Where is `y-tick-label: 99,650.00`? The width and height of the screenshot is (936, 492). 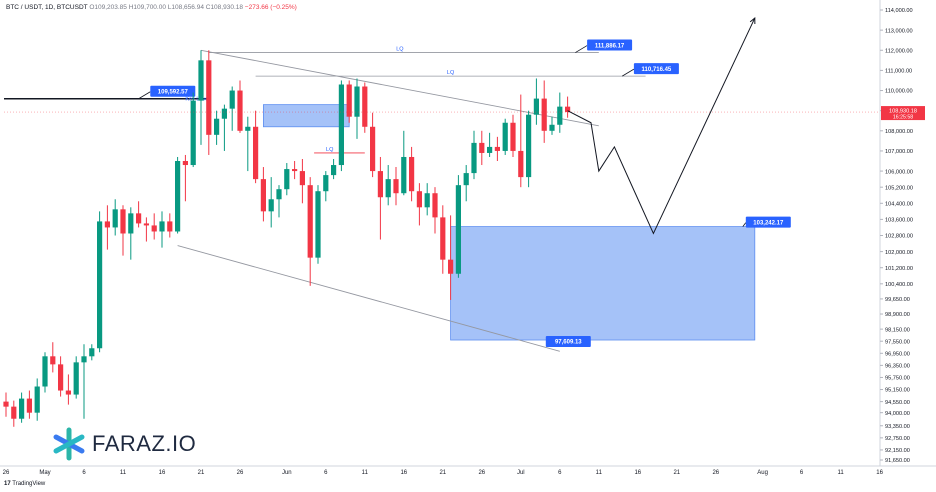 y-tick-label: 99,650.00 is located at coordinates (897, 300).